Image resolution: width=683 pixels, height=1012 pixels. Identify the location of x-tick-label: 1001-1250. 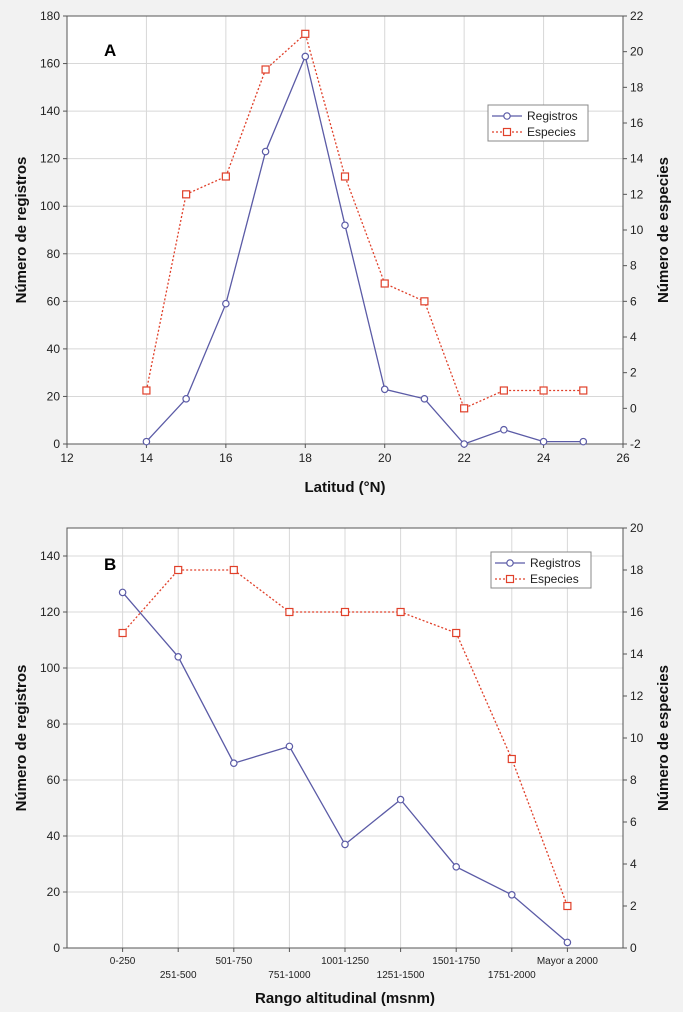
(345, 961).